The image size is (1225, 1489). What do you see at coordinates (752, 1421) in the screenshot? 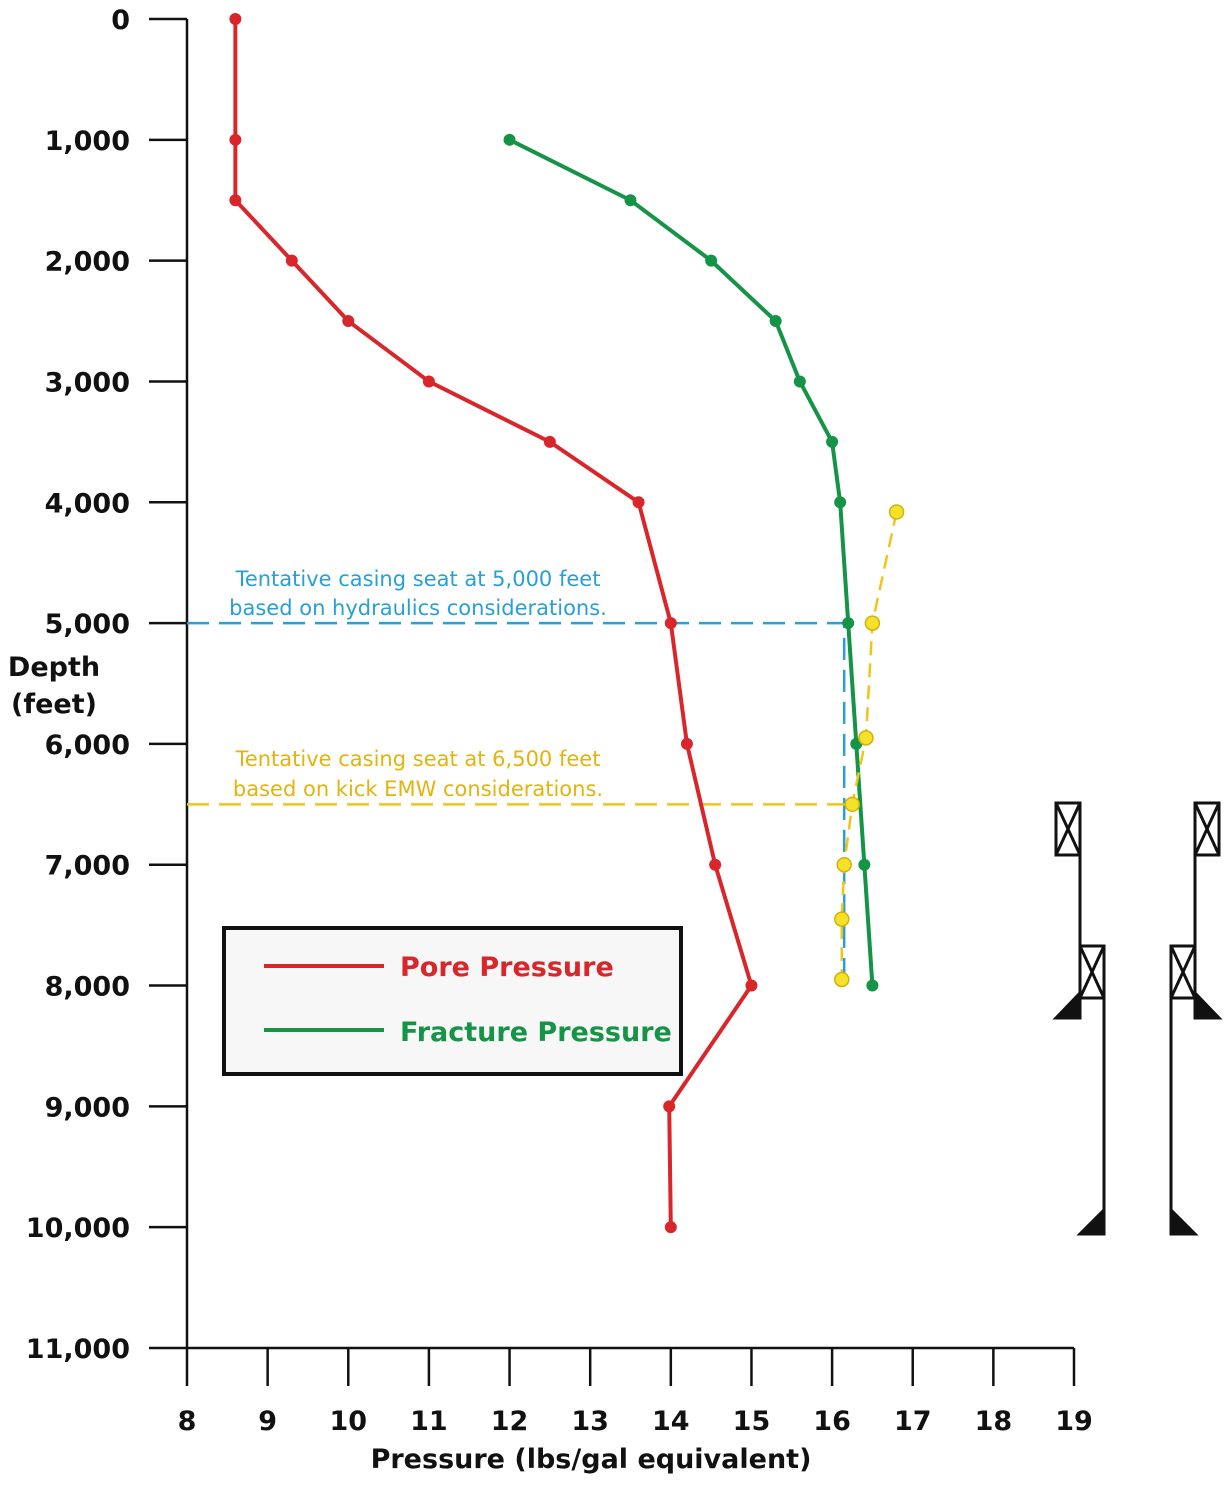
I see `x-tick-label: 15` at bounding box center [752, 1421].